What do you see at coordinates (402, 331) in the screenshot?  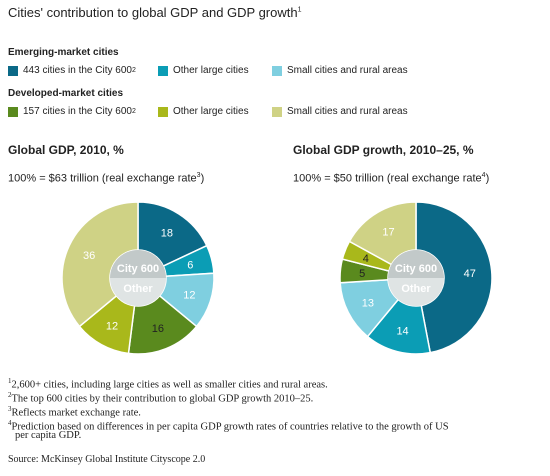 I see `data-label: 14` at bounding box center [402, 331].